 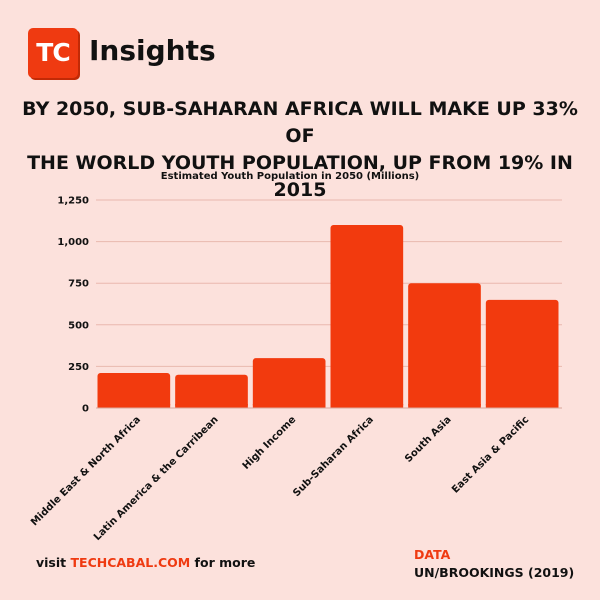 What do you see at coordinates (85, 409) in the screenshot?
I see `y-tick-label: 0` at bounding box center [85, 409].